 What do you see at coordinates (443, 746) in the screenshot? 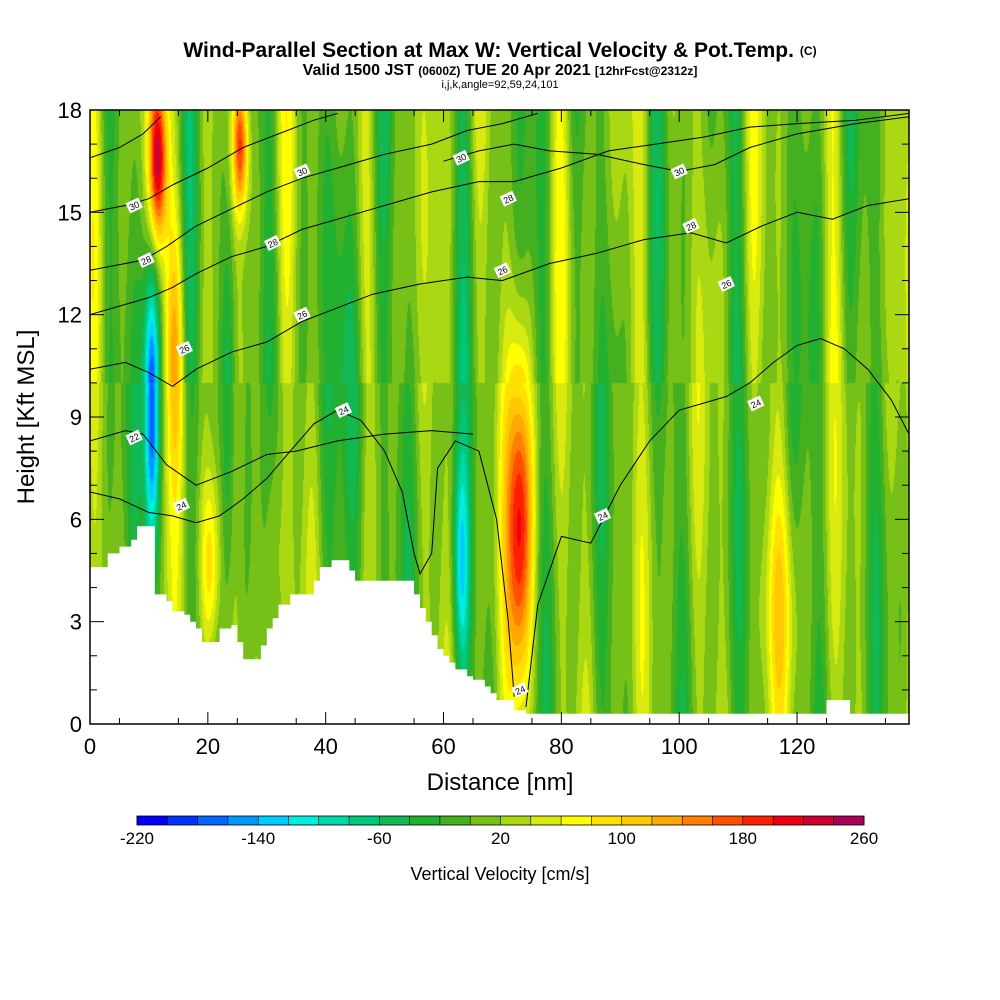
I see `x-tick-label: 60` at bounding box center [443, 746].